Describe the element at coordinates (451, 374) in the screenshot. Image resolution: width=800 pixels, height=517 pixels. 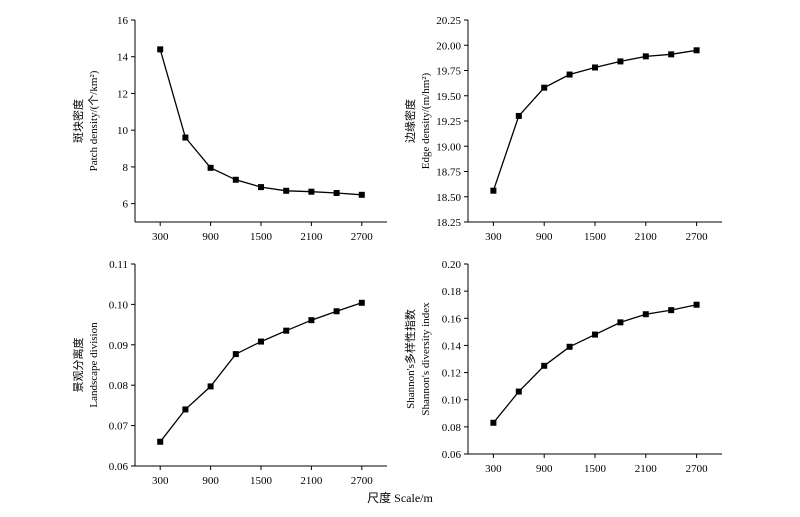
I see `y-tick-label: 0.12` at that location.